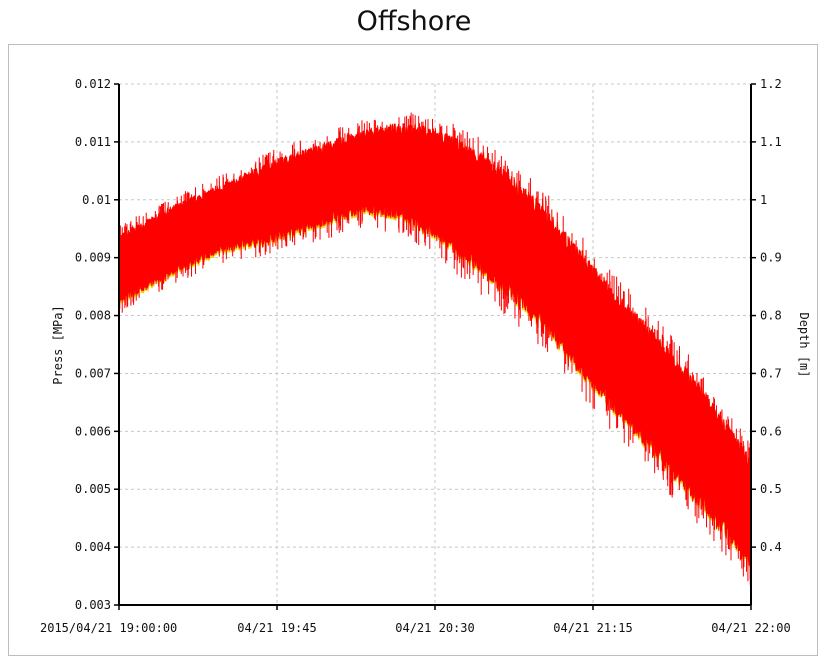 This screenshot has width=828, height=664. What do you see at coordinates (93, 489) in the screenshot?
I see `y-tick-label-left: 0.005` at bounding box center [93, 489].